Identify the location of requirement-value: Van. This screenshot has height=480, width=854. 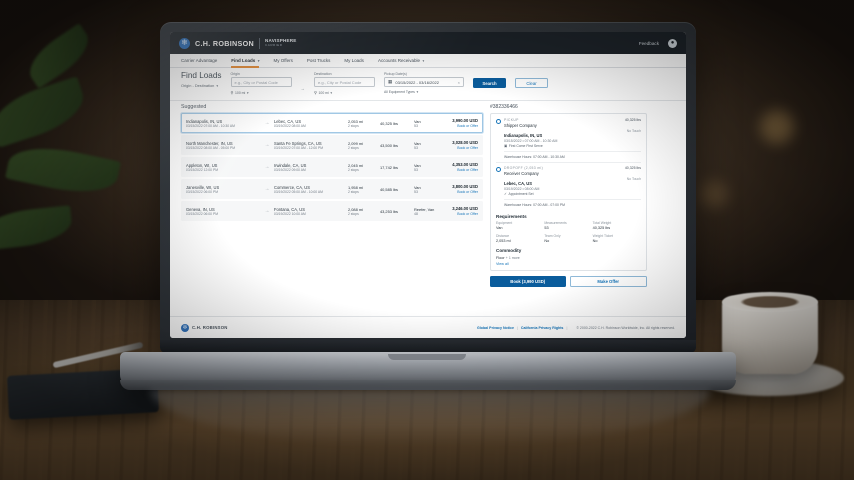
(499, 227).